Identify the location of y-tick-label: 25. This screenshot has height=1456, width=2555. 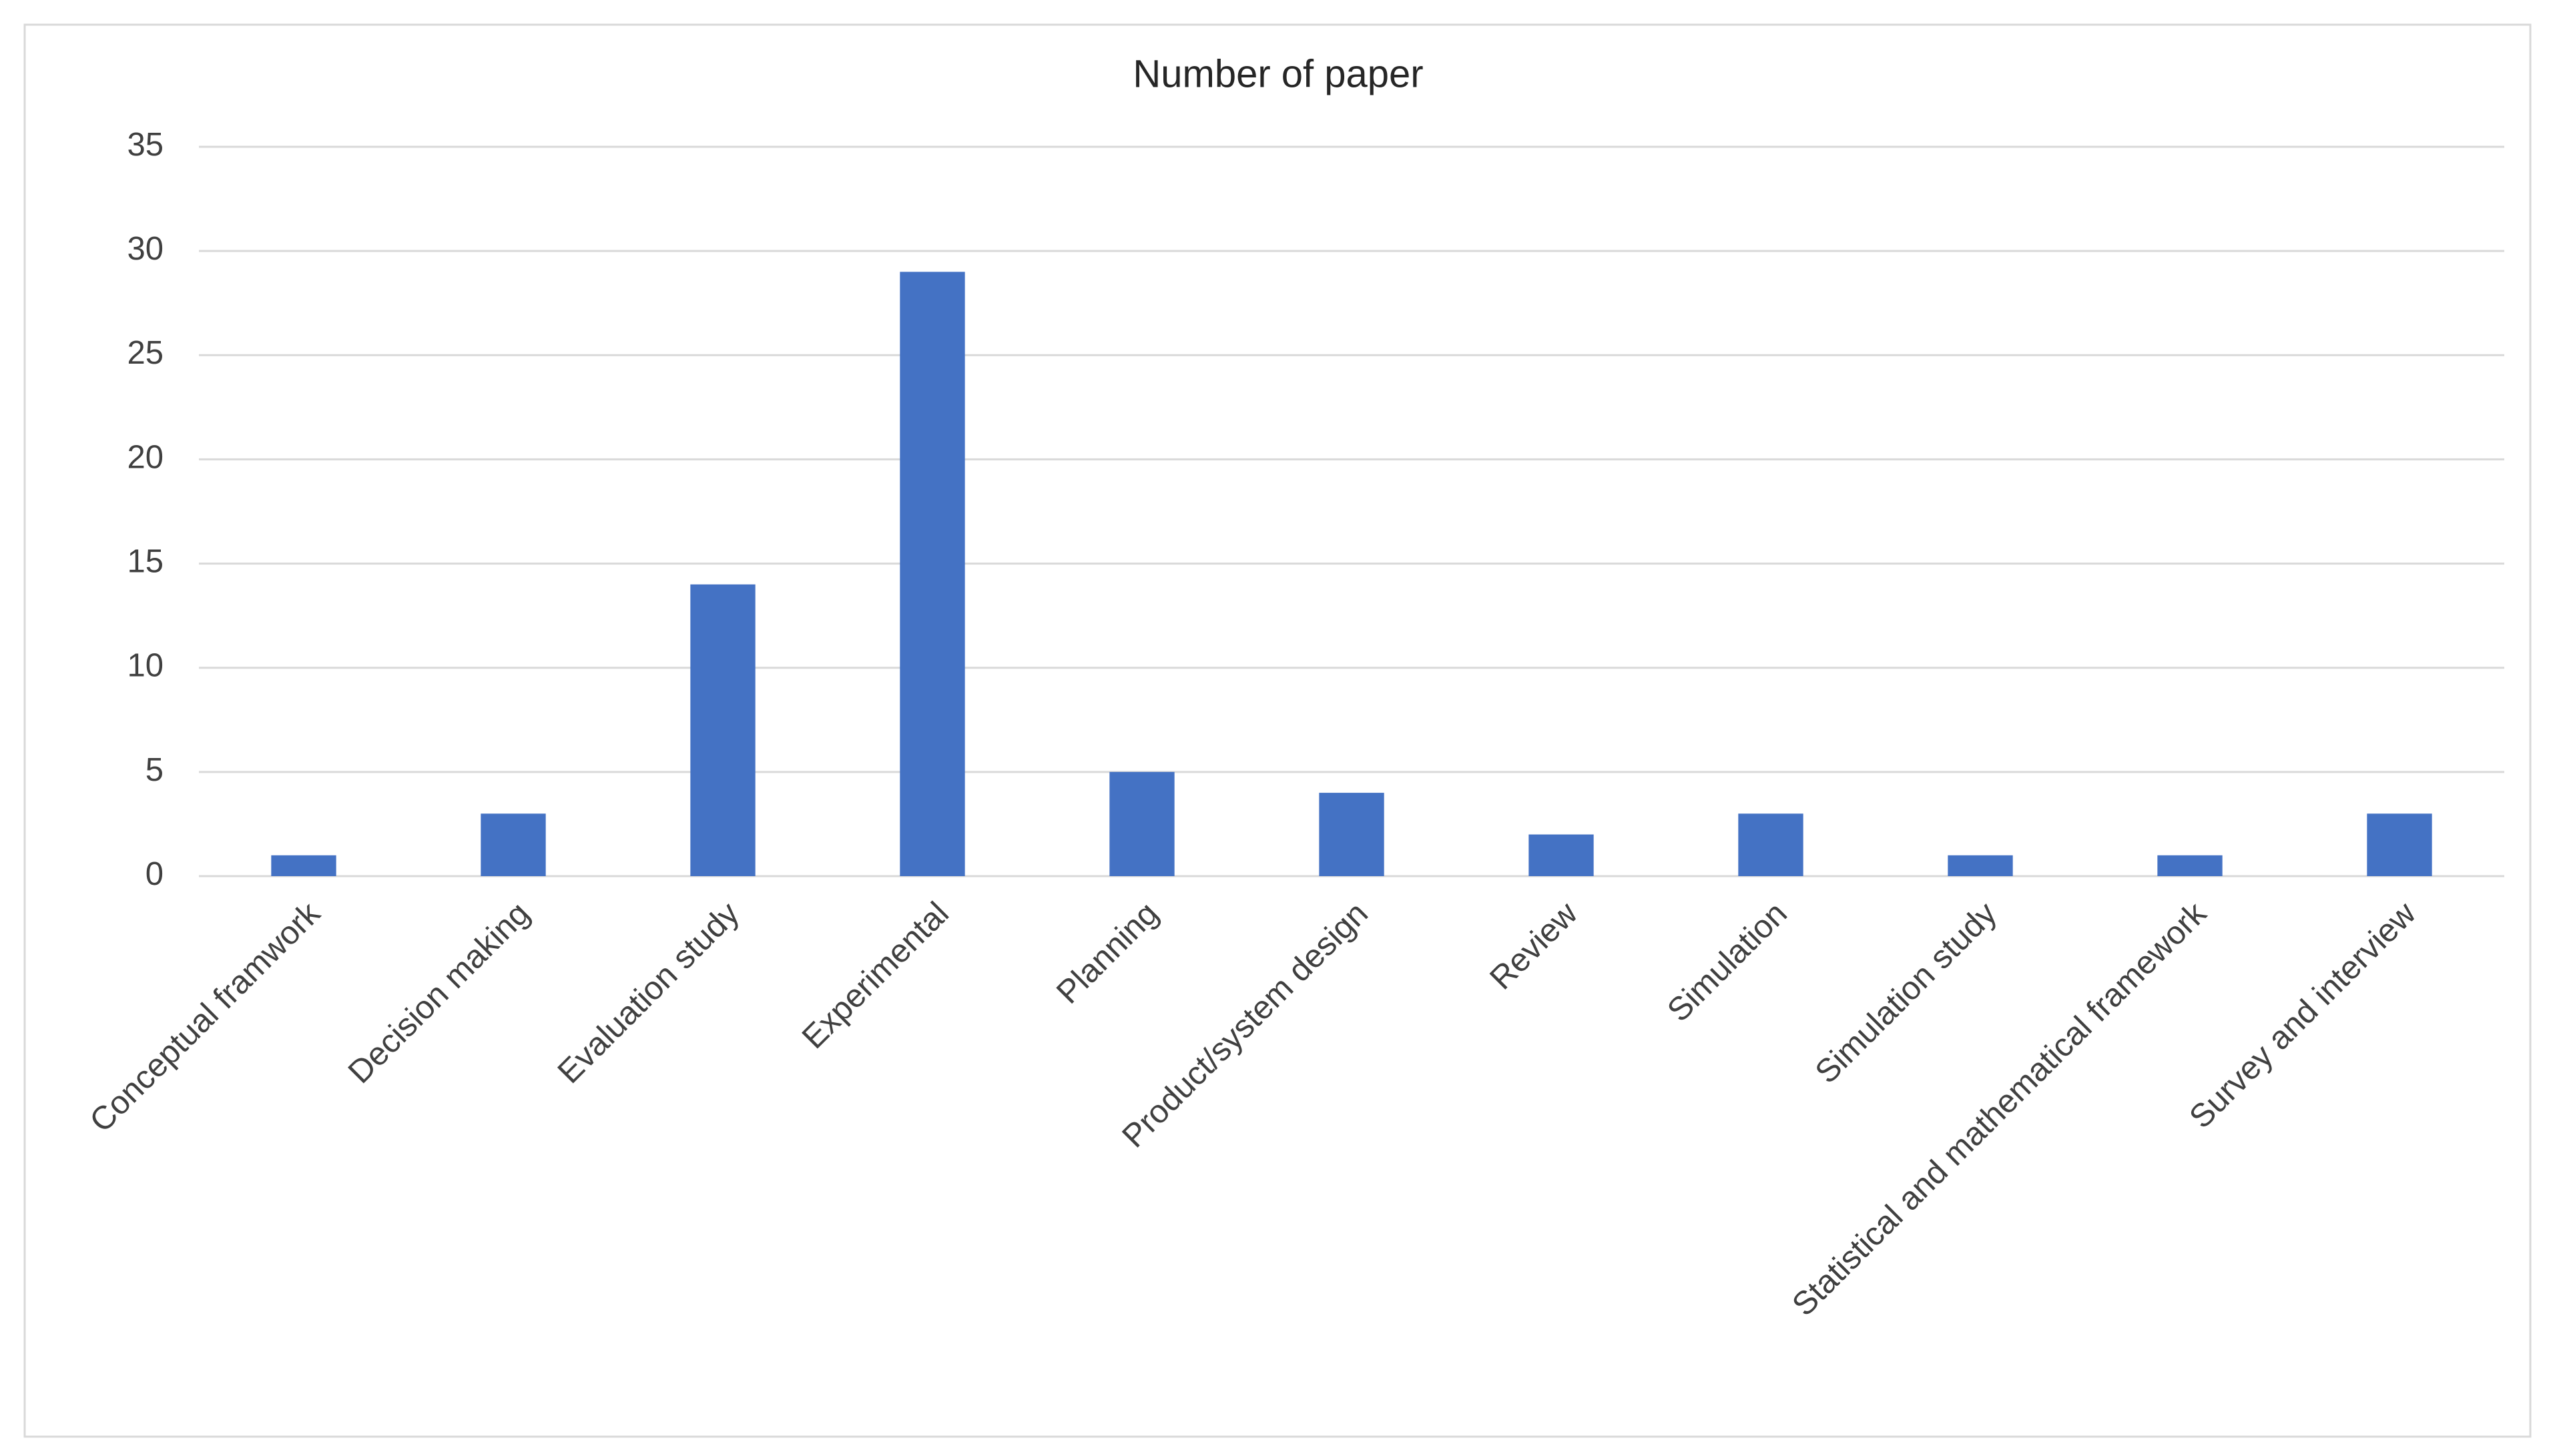
(146, 353).